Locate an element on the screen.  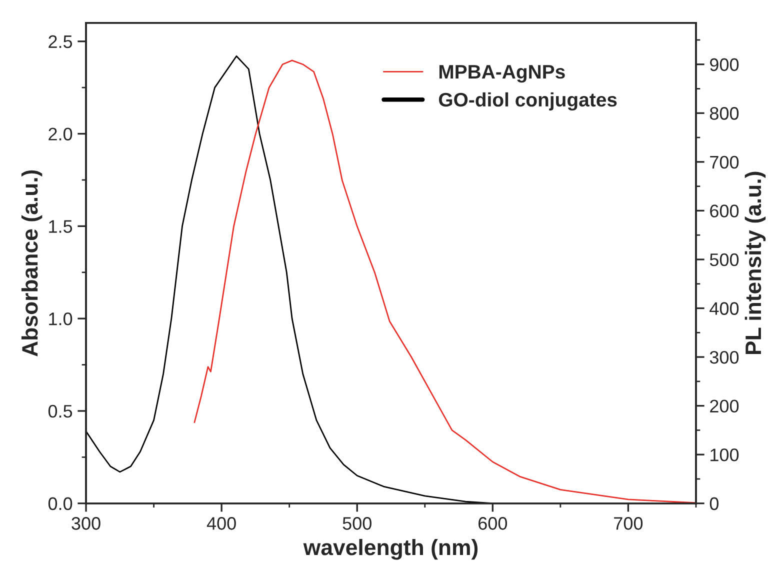
y2-tick-label: 800 is located at coordinates (724, 113).